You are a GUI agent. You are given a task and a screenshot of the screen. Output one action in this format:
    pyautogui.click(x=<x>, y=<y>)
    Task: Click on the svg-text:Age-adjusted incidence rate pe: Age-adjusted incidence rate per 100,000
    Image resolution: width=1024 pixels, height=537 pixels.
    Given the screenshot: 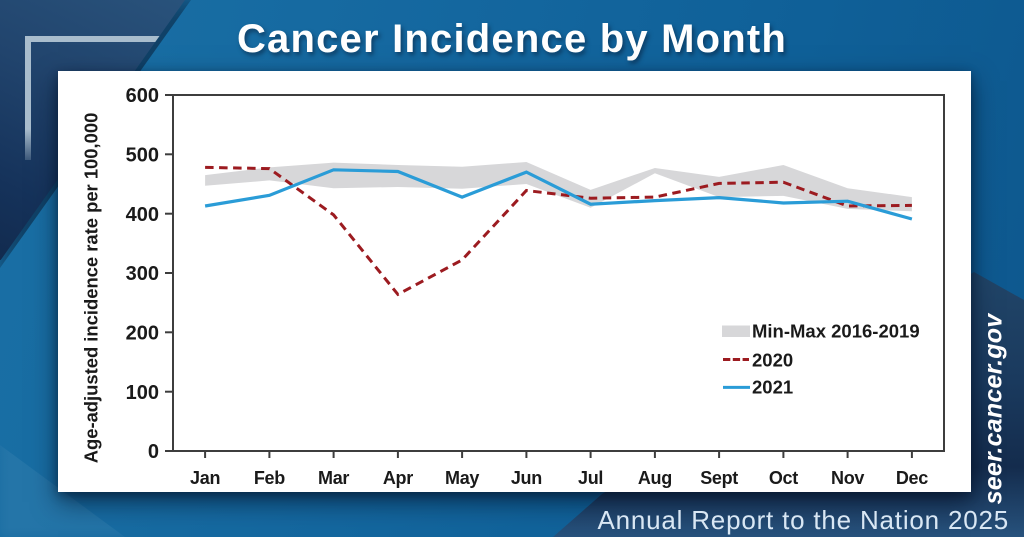 What is the action you would take?
    pyautogui.click(x=91, y=288)
    